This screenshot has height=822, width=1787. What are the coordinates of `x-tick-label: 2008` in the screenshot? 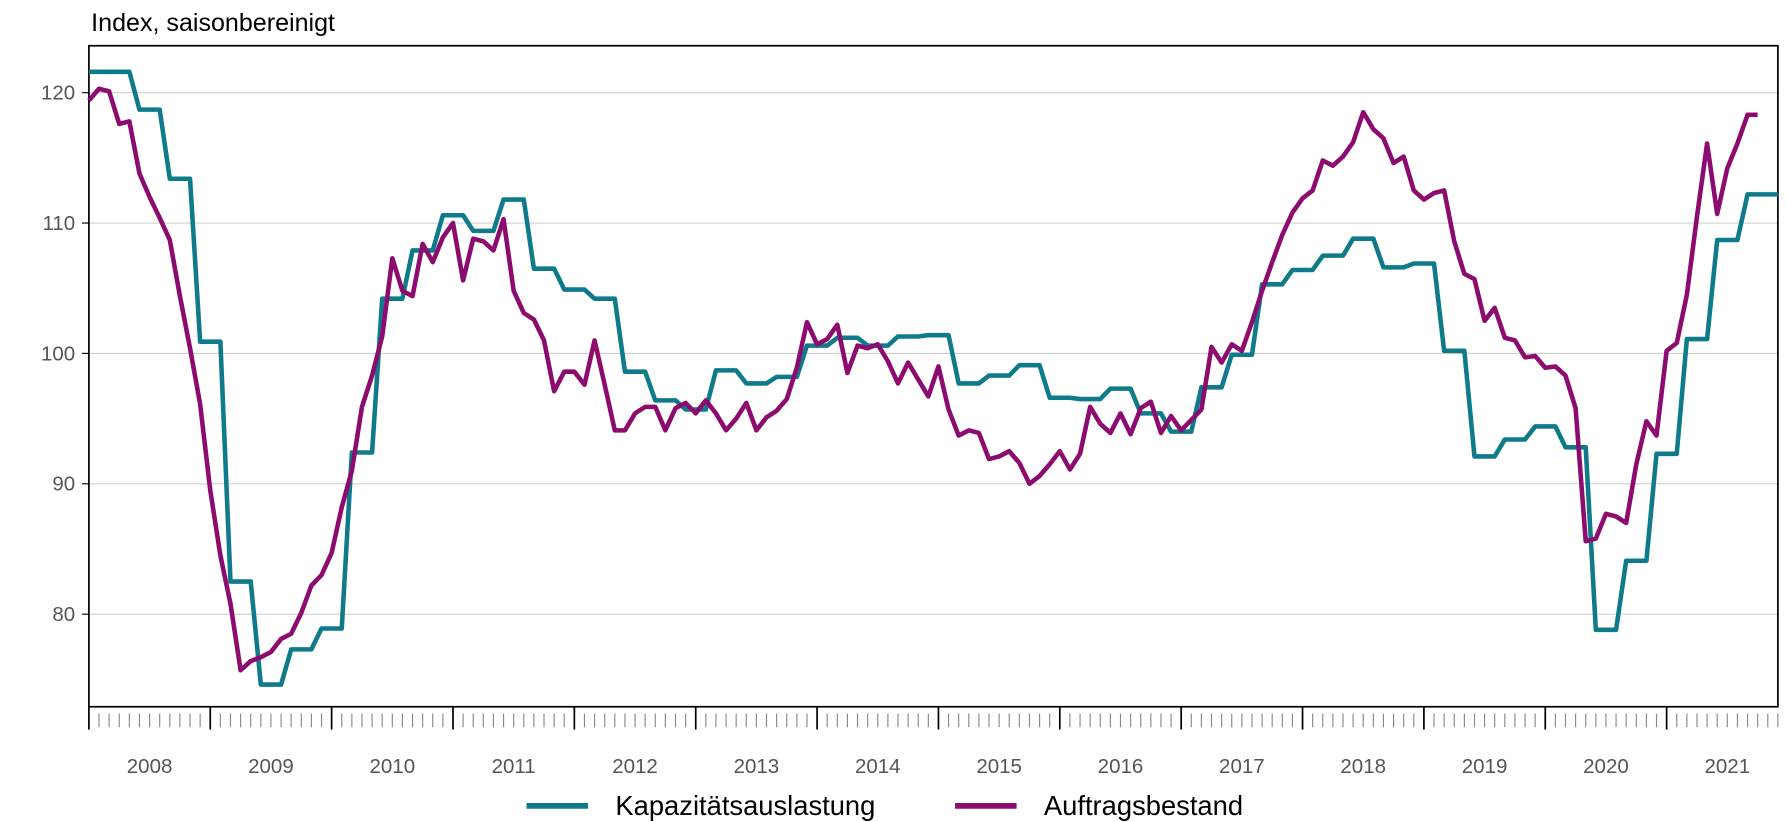 It's located at (150, 766).